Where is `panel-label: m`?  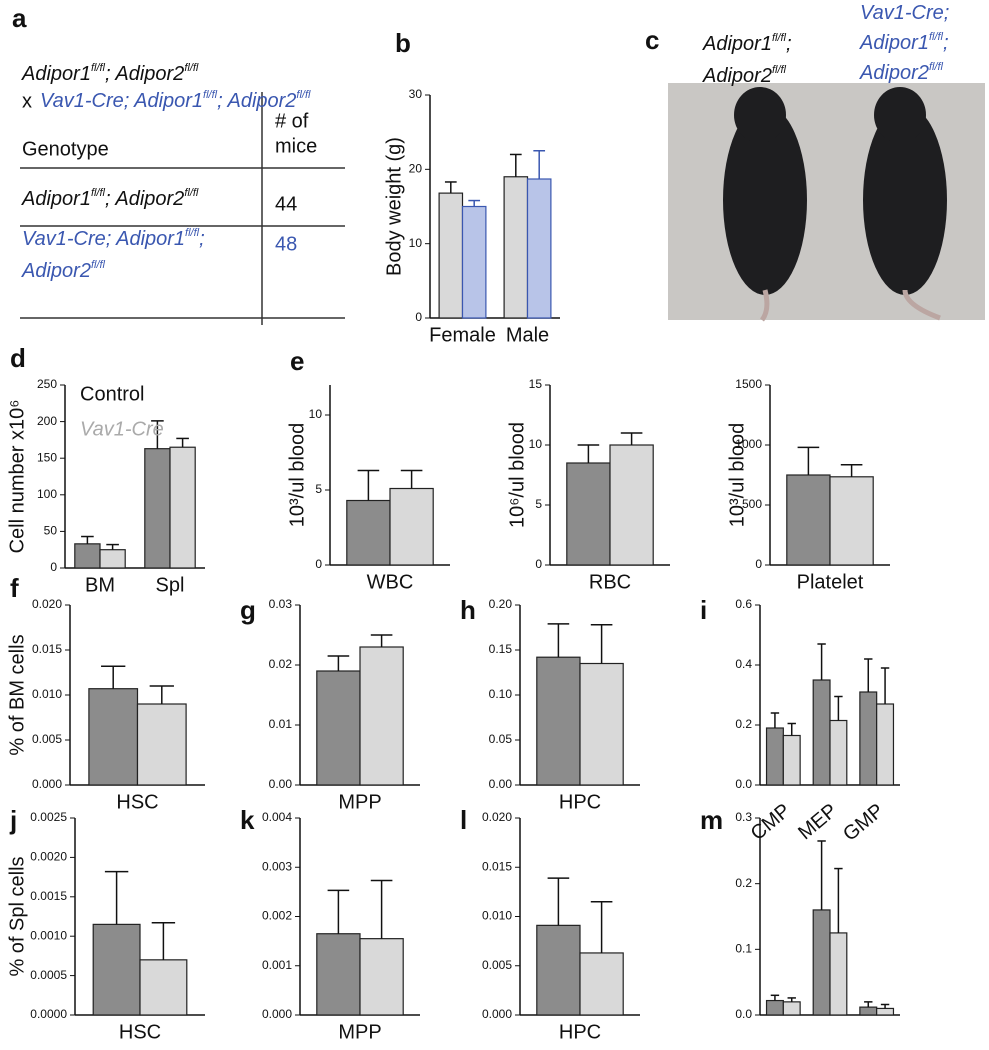 panel-label: m is located at coordinates (711, 820).